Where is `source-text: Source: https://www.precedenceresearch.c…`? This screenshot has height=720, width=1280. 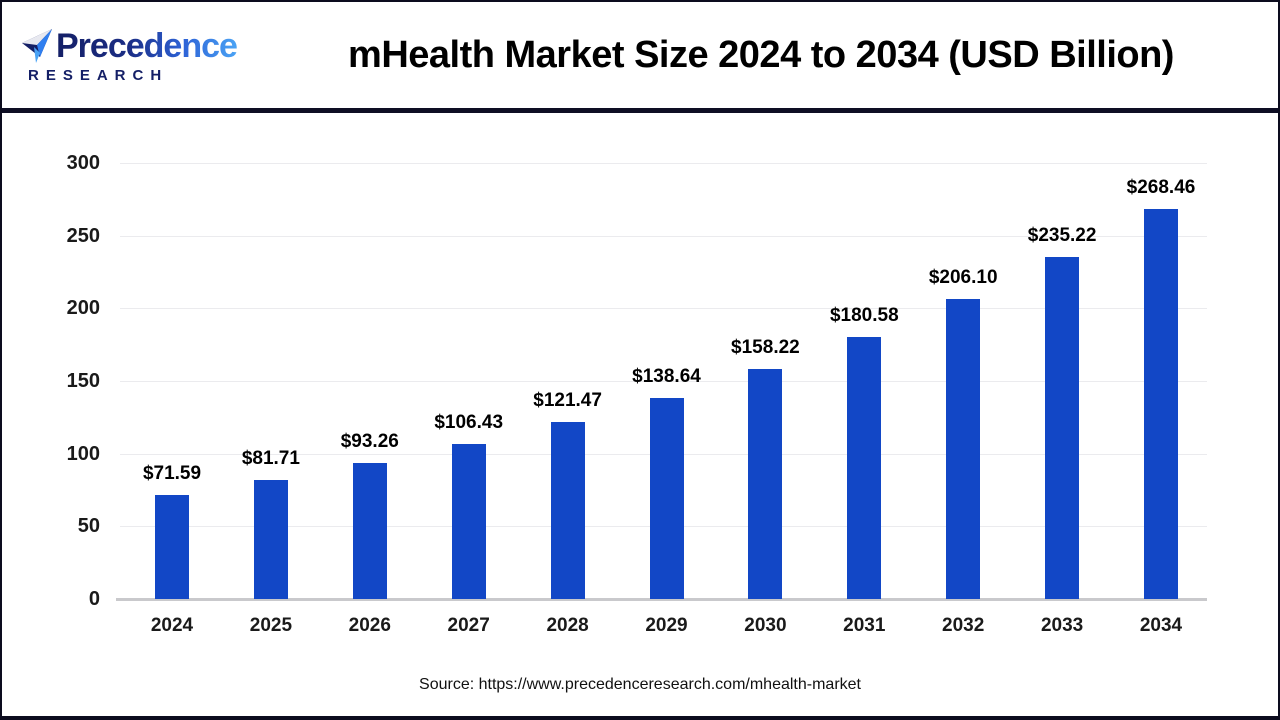
source-text: Source: https://www.precedenceresearch.c… is located at coordinates (640, 684).